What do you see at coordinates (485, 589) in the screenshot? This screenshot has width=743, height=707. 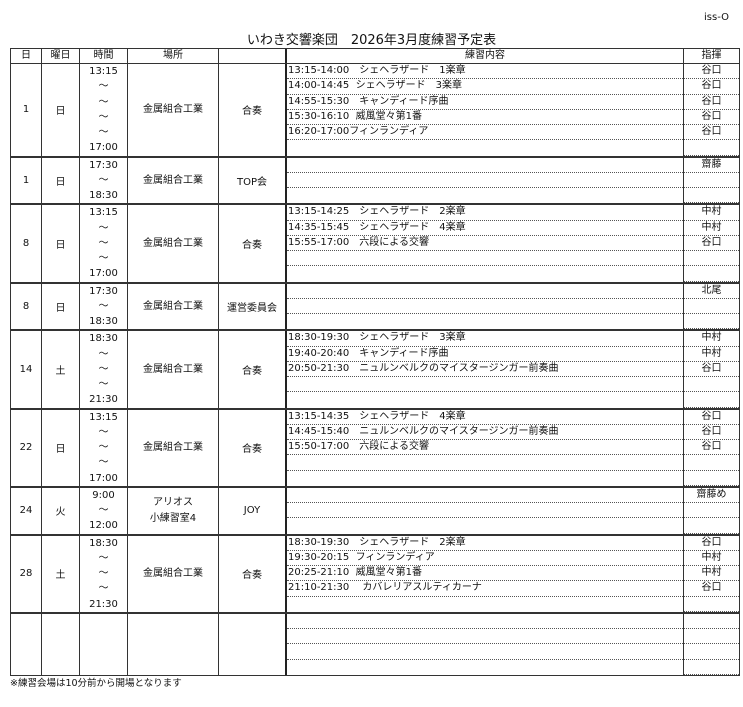 I see `practice-item: 21:10-21:30 カバレリアスルティカーナ` at bounding box center [485, 589].